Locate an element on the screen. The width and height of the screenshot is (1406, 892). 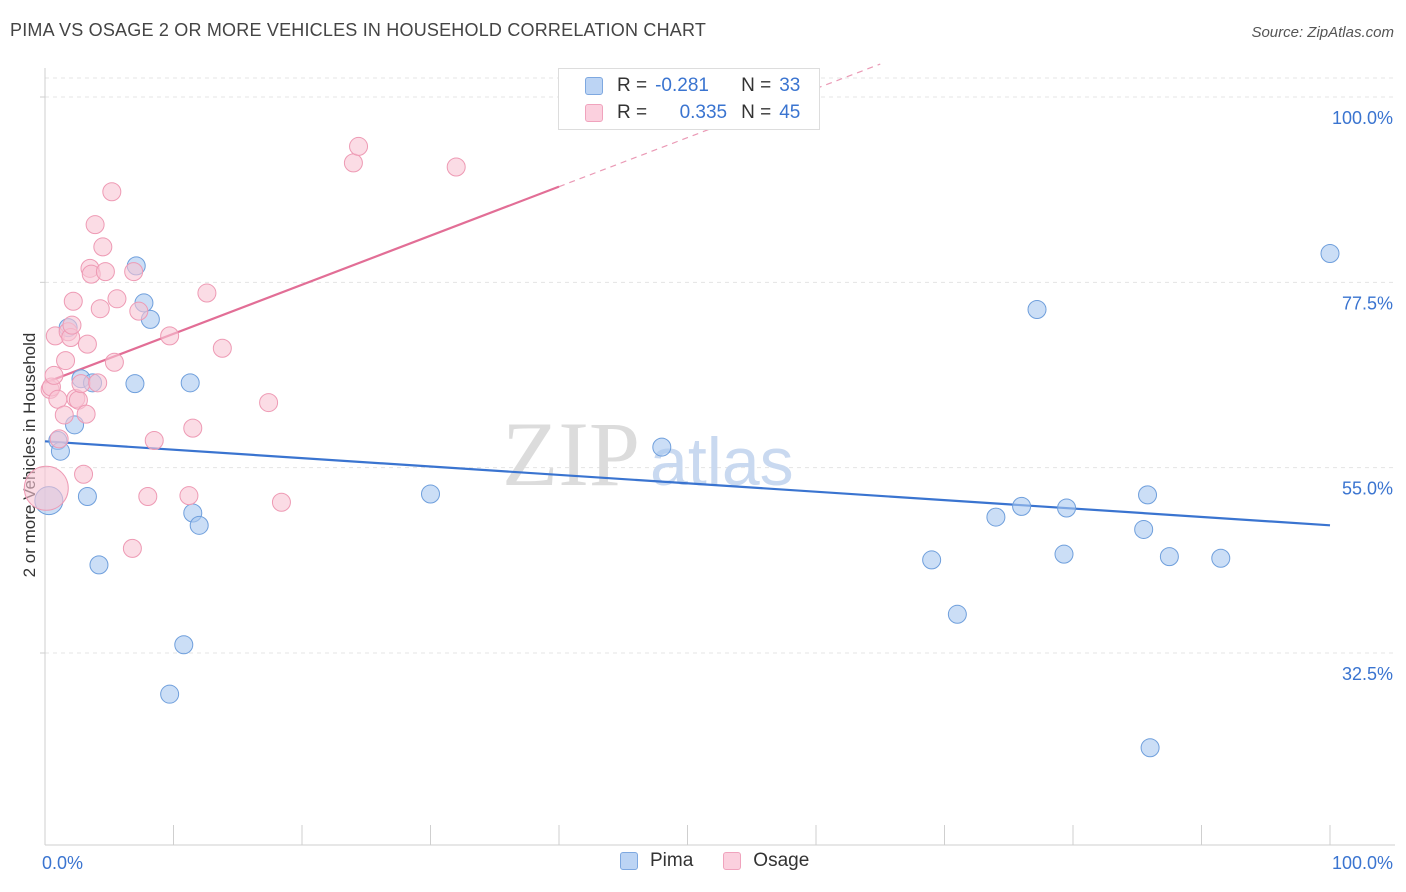
watermark: ZIP atlas is located at coordinates (648, 454).